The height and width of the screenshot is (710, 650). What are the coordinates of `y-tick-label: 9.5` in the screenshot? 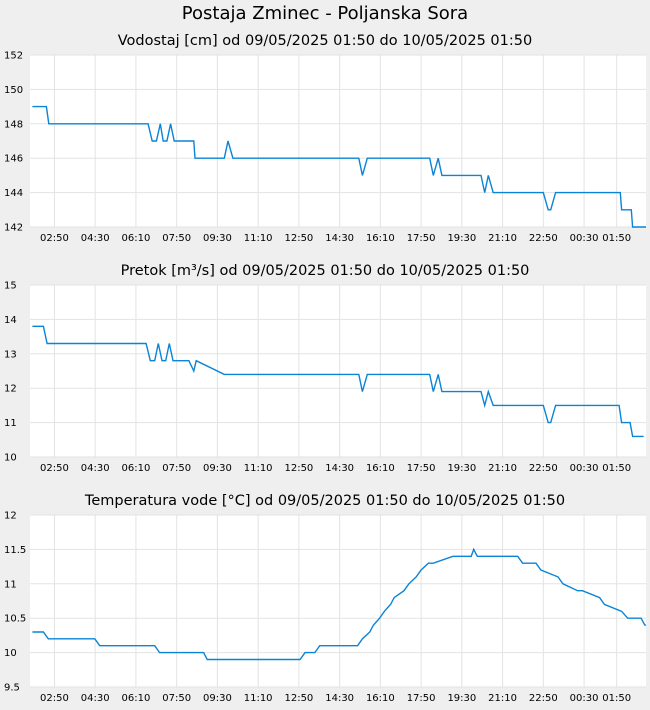 It's located at (12, 688).